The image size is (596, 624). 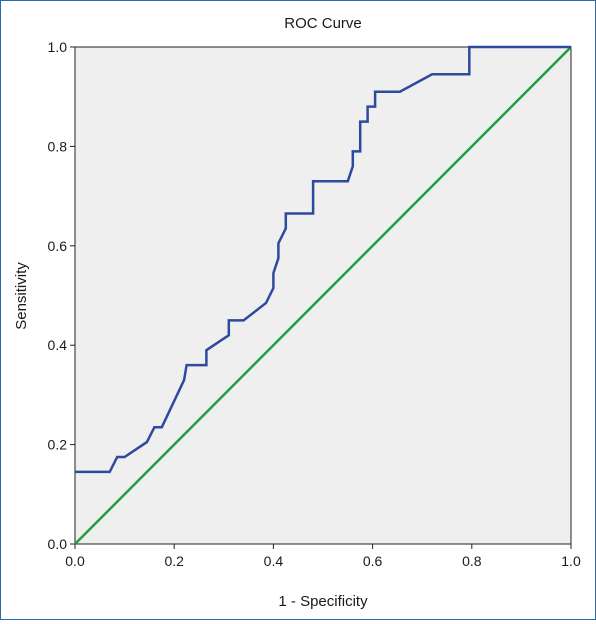 What do you see at coordinates (323, 601) in the screenshot?
I see `x-axis-label: 1 - Specificity` at bounding box center [323, 601].